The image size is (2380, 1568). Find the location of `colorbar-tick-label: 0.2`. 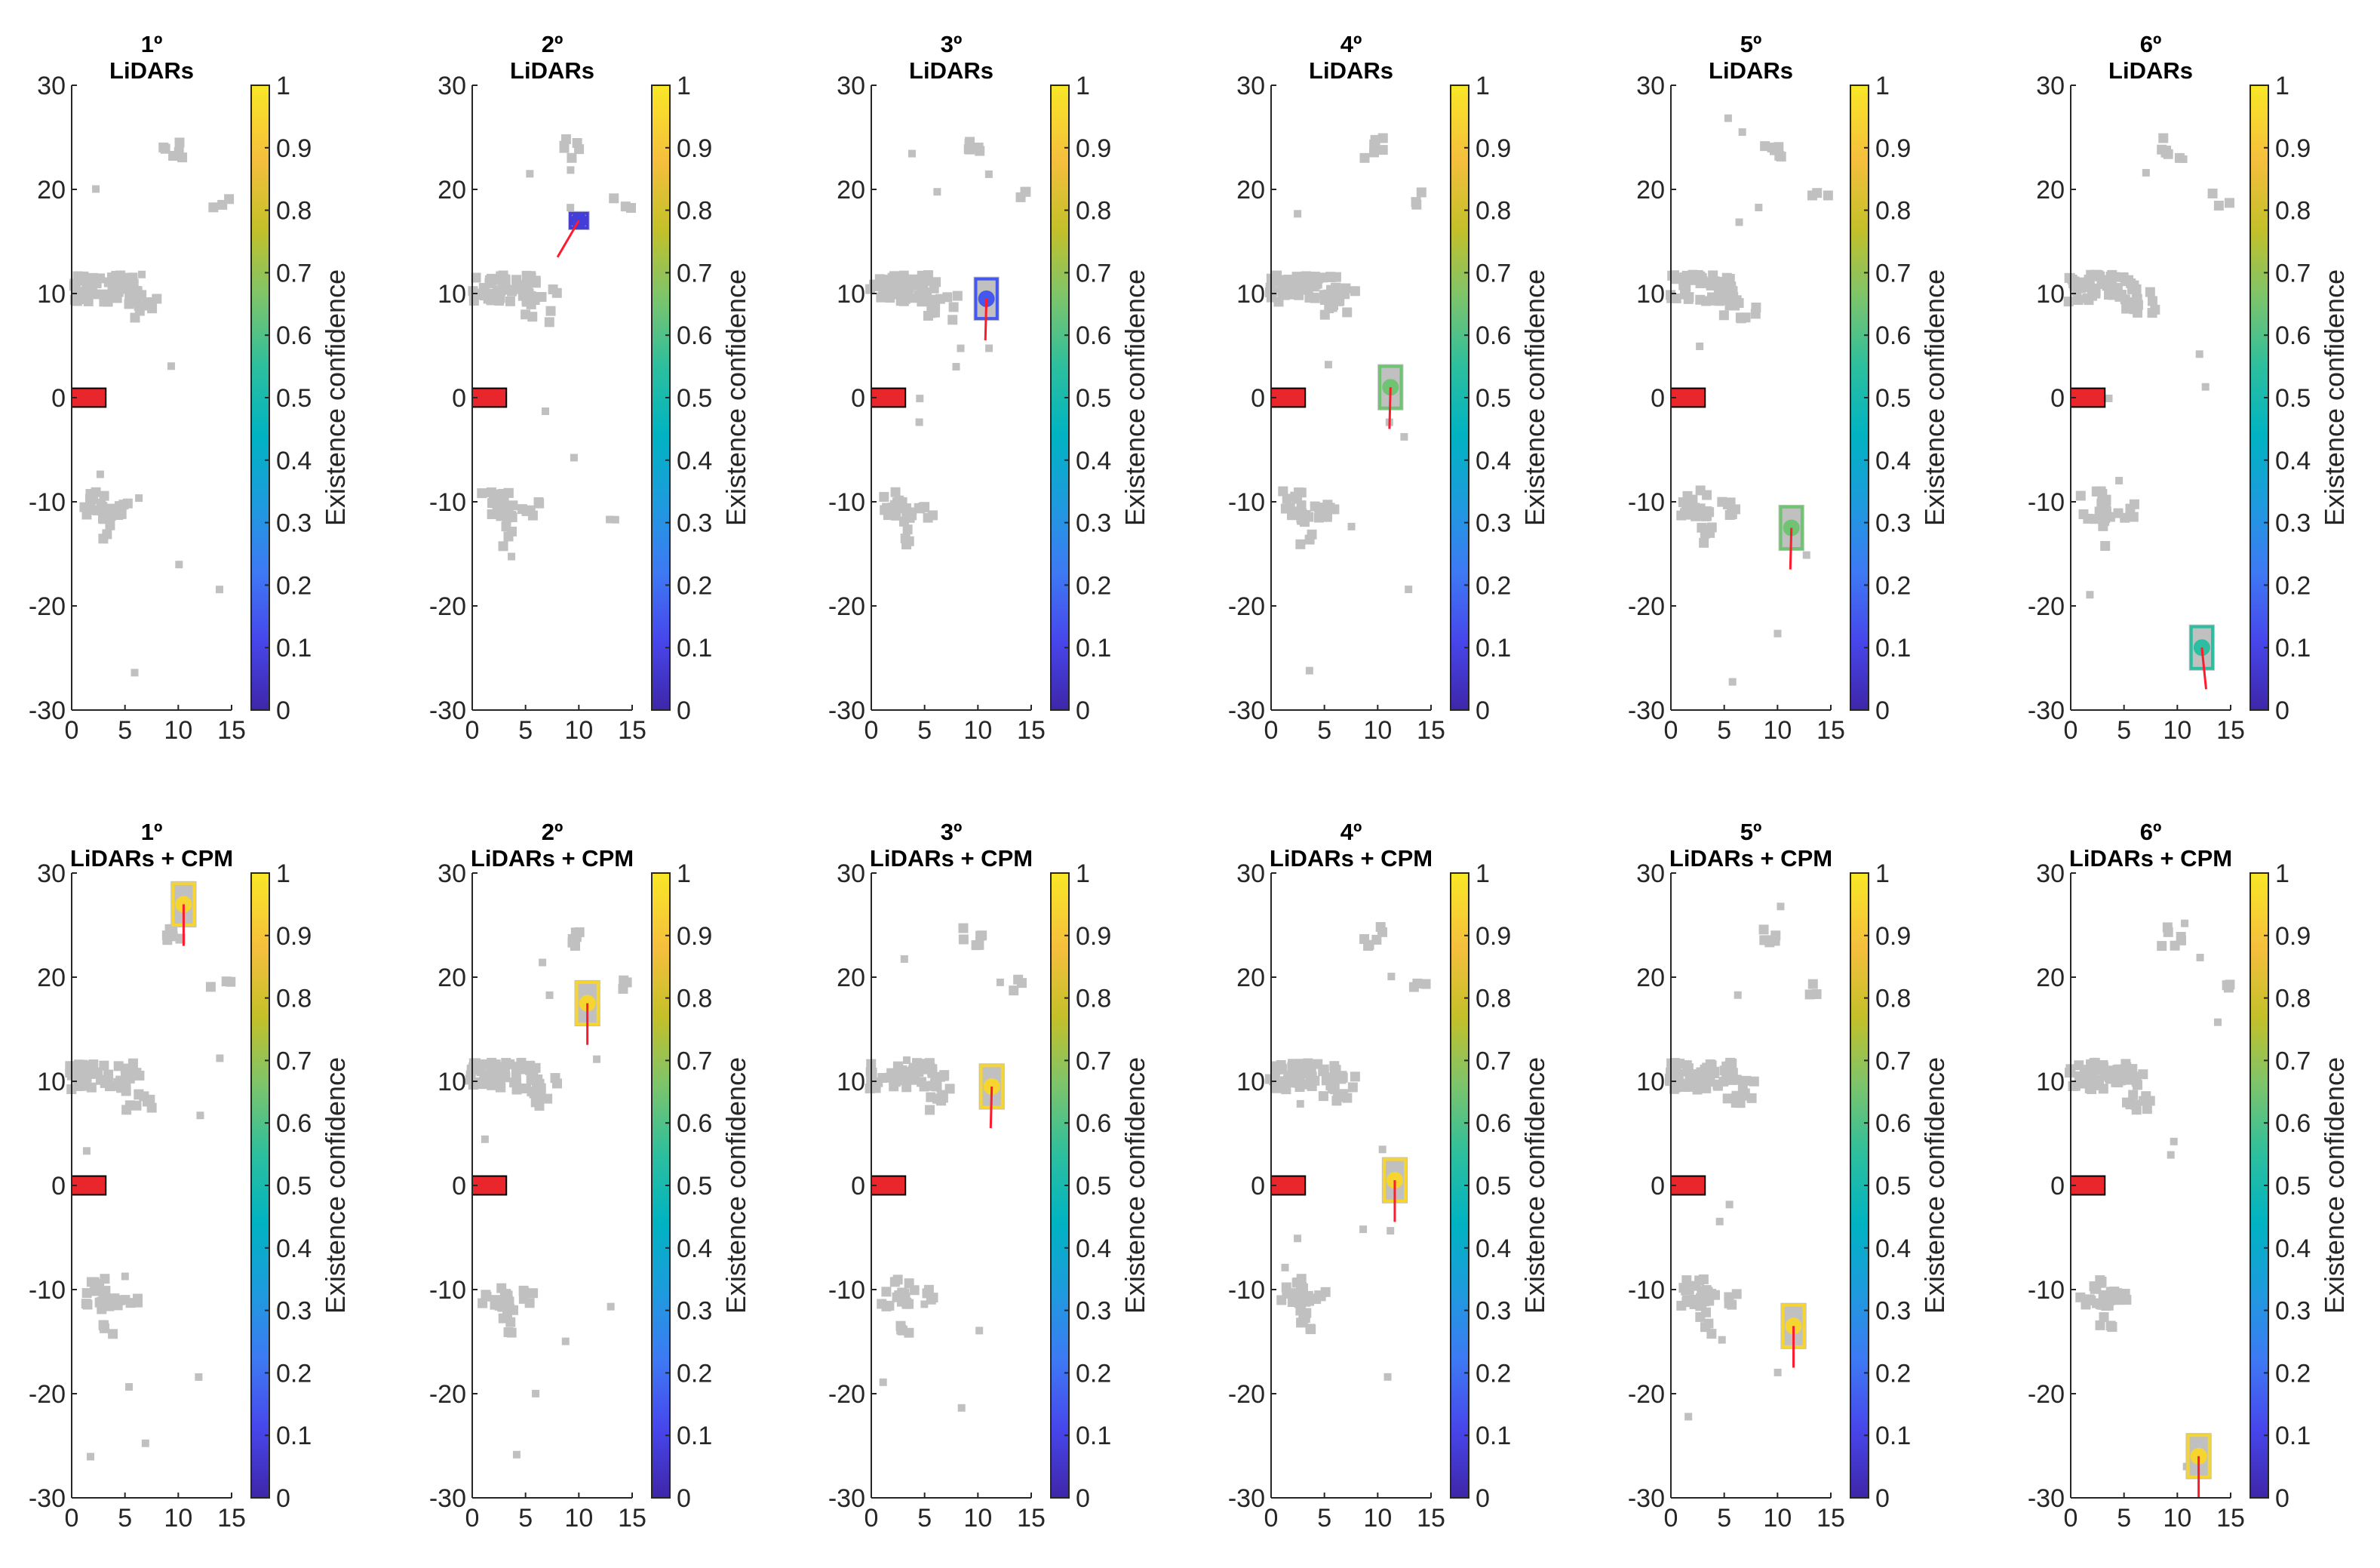

colorbar-tick-label: 0.2 is located at coordinates (1093, 1373).